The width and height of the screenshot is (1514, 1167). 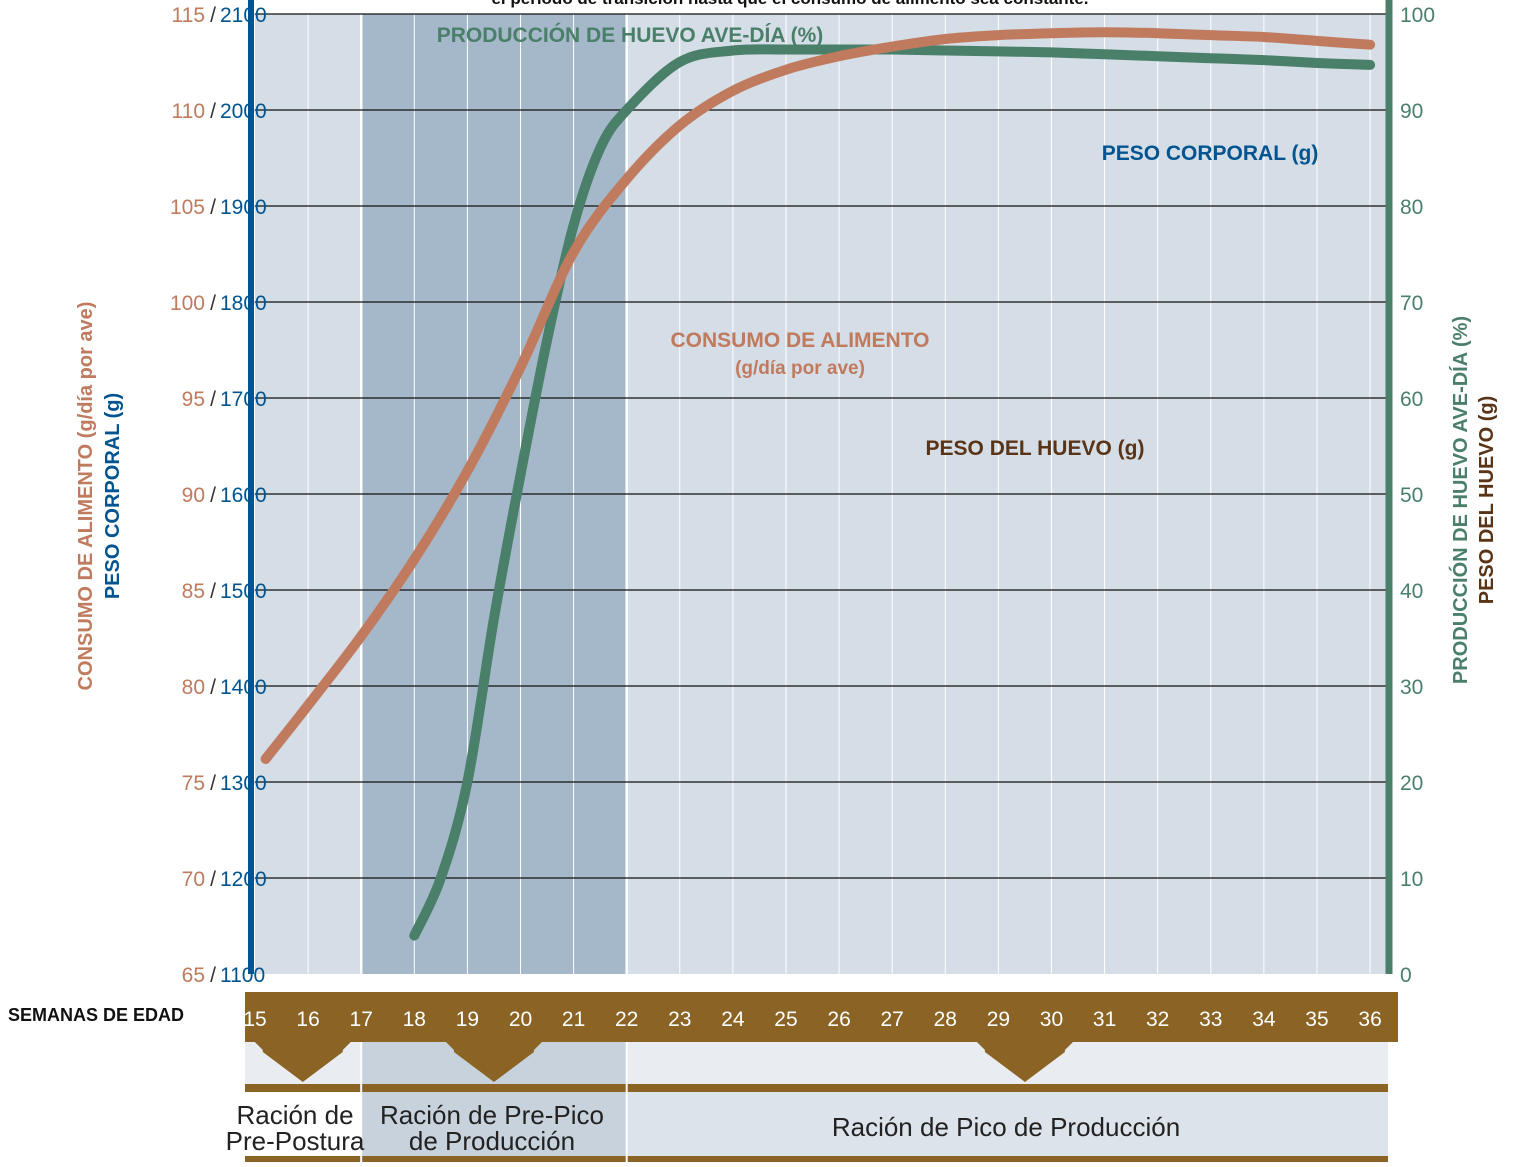 What do you see at coordinates (626, 1019) in the screenshot?
I see `week-tick-label: 22` at bounding box center [626, 1019].